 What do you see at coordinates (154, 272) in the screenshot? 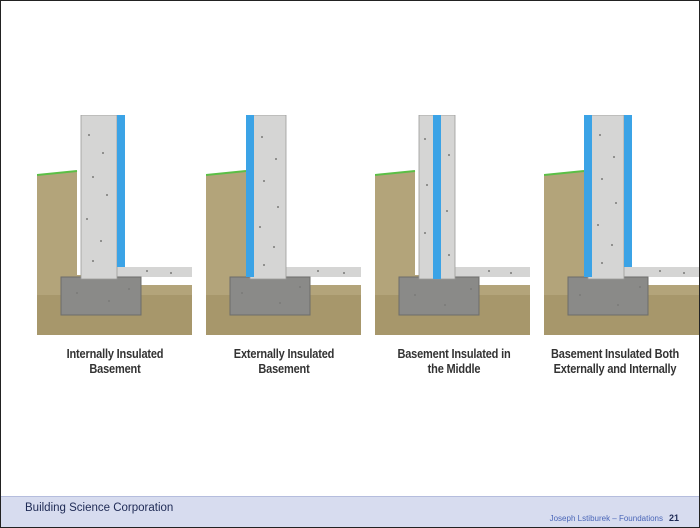
I see `slab` at bounding box center [154, 272].